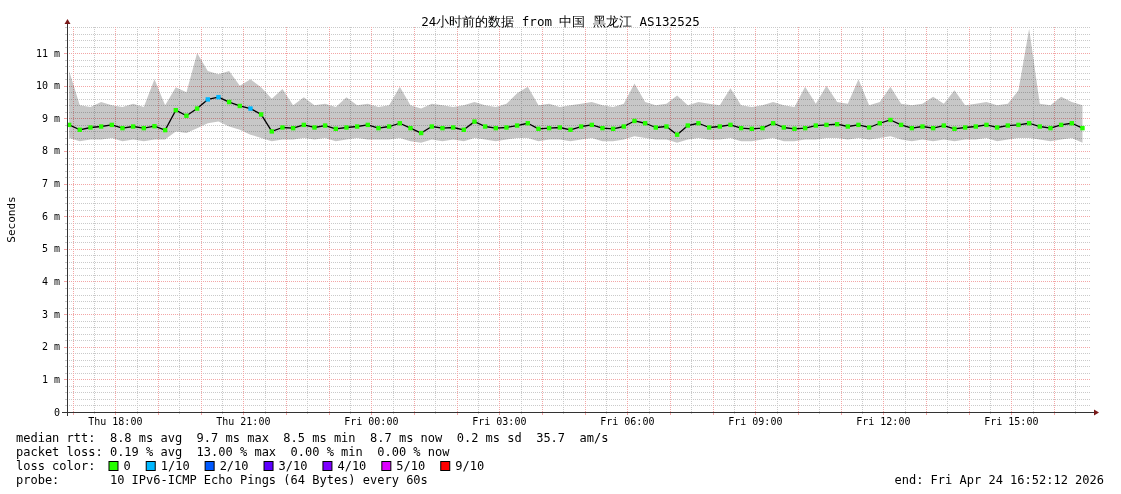 The image size is (1121, 494). I want to click on x-tick-label: Fri 09:00, so click(755, 421).